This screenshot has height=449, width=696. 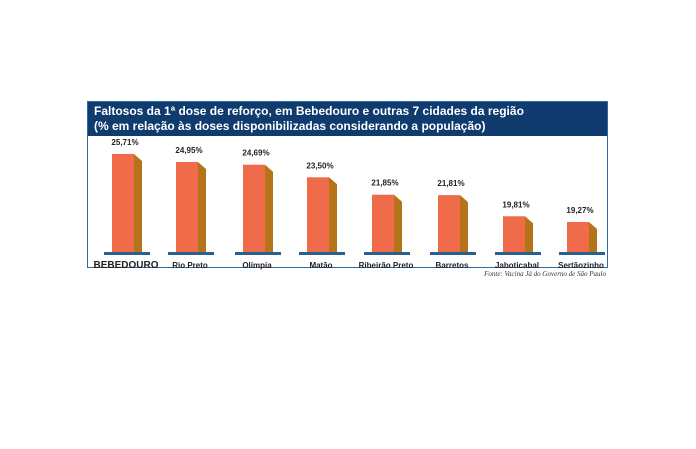 What do you see at coordinates (190, 265) in the screenshot?
I see `category-label: Rio Preto` at bounding box center [190, 265].